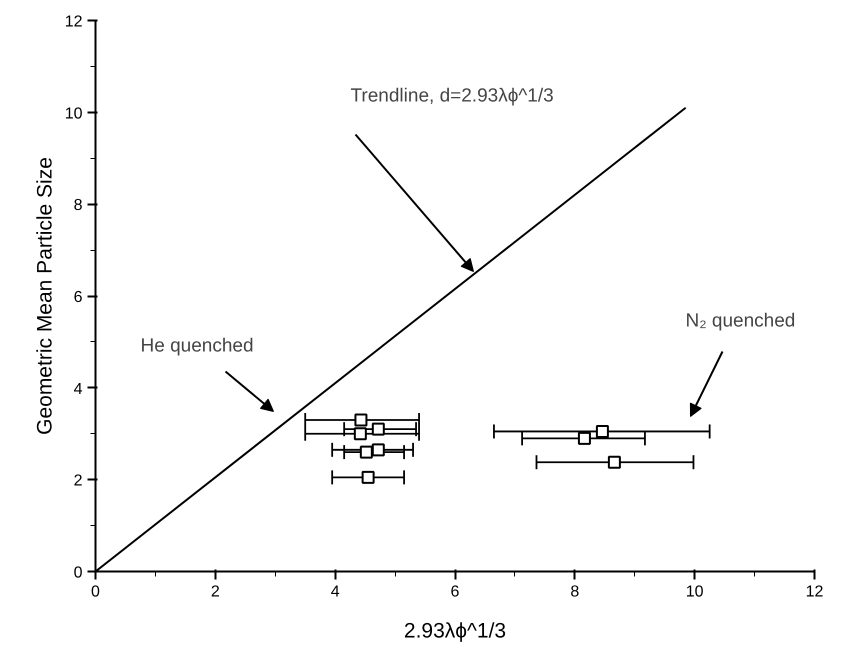 The height and width of the screenshot is (666, 849). I want to click on x-tick-label: 2, so click(215, 592).